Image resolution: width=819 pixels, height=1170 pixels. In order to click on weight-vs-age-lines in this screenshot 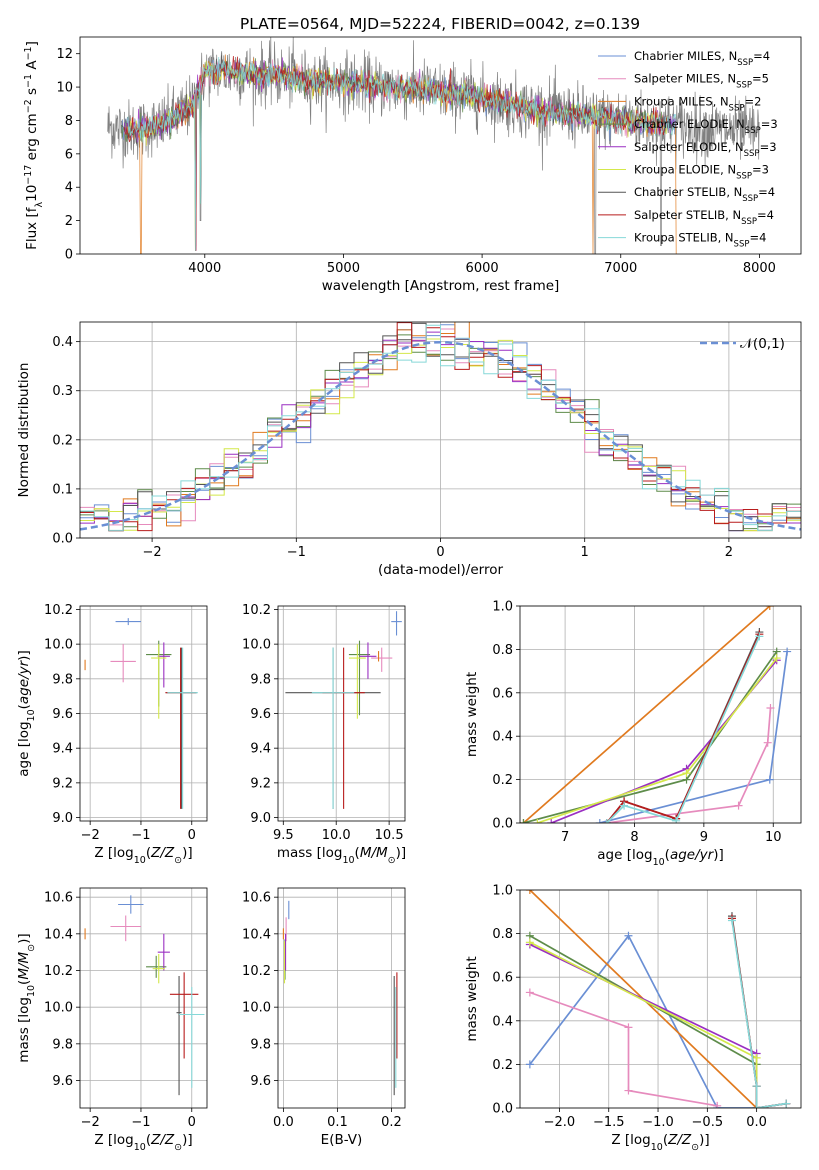, I will do `click(656, 714)`.